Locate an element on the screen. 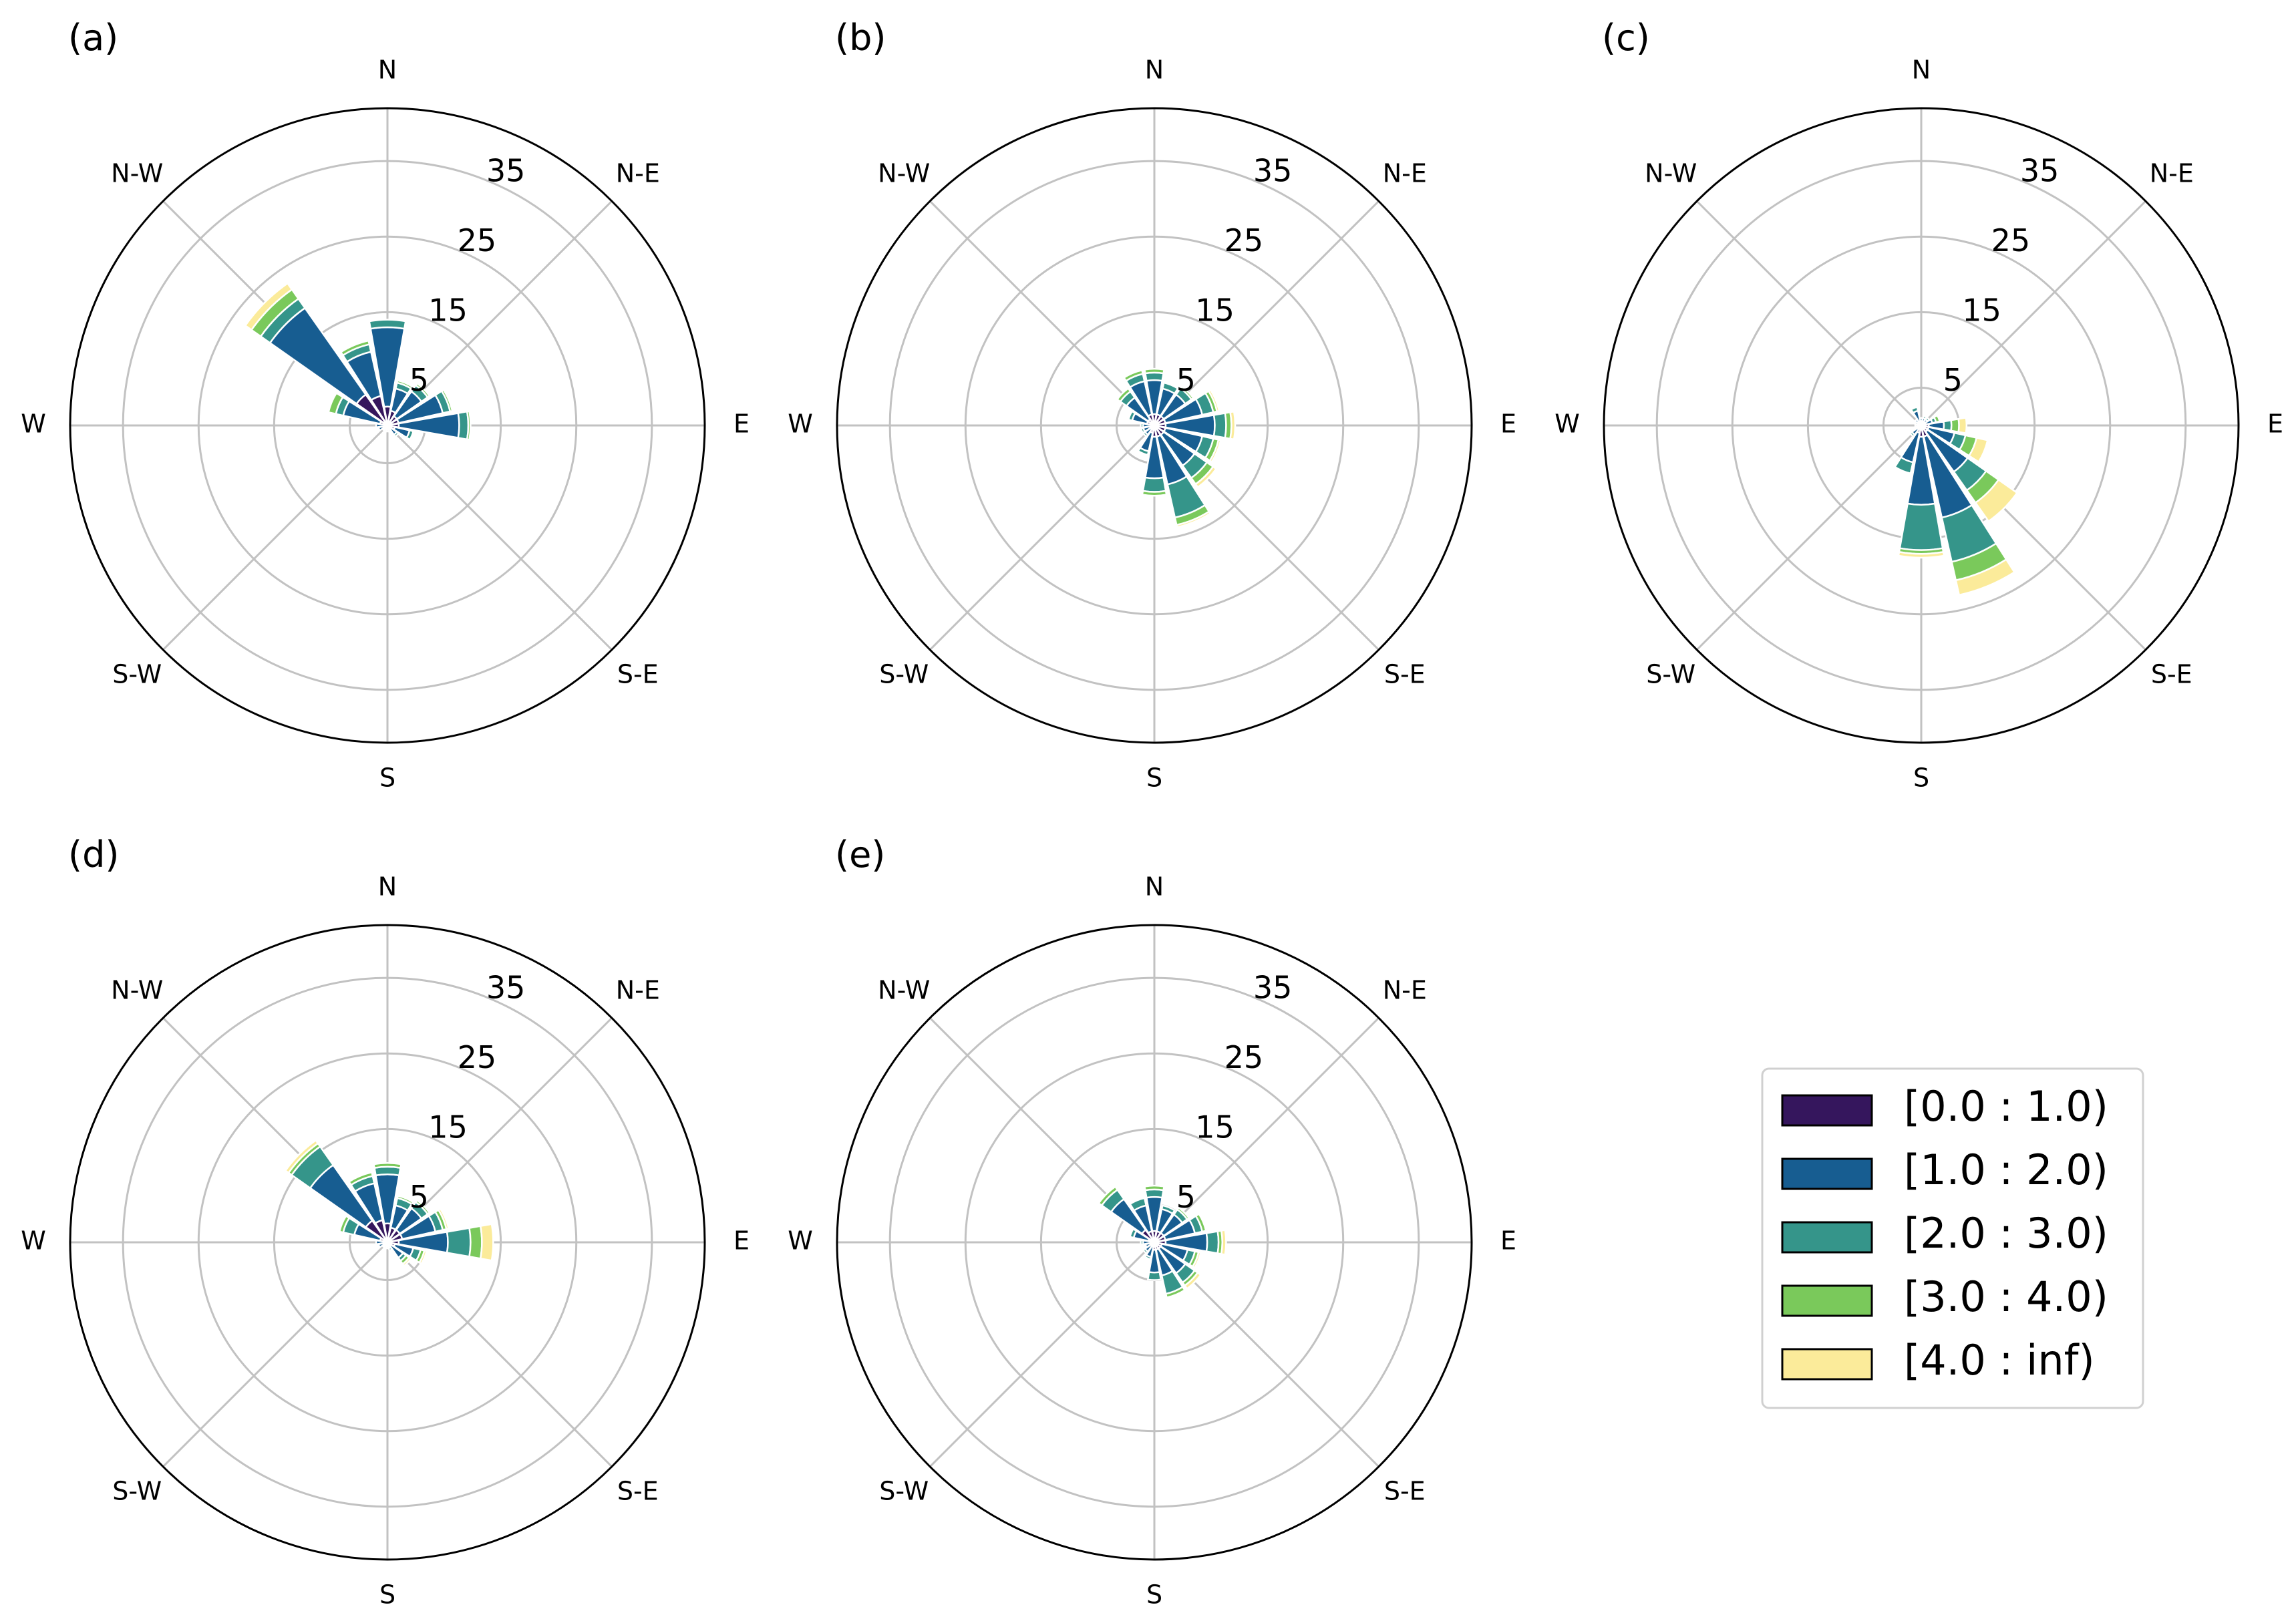 This screenshot has height=1619, width=2296. direction-label-se: S-E is located at coordinates (638, 1490).